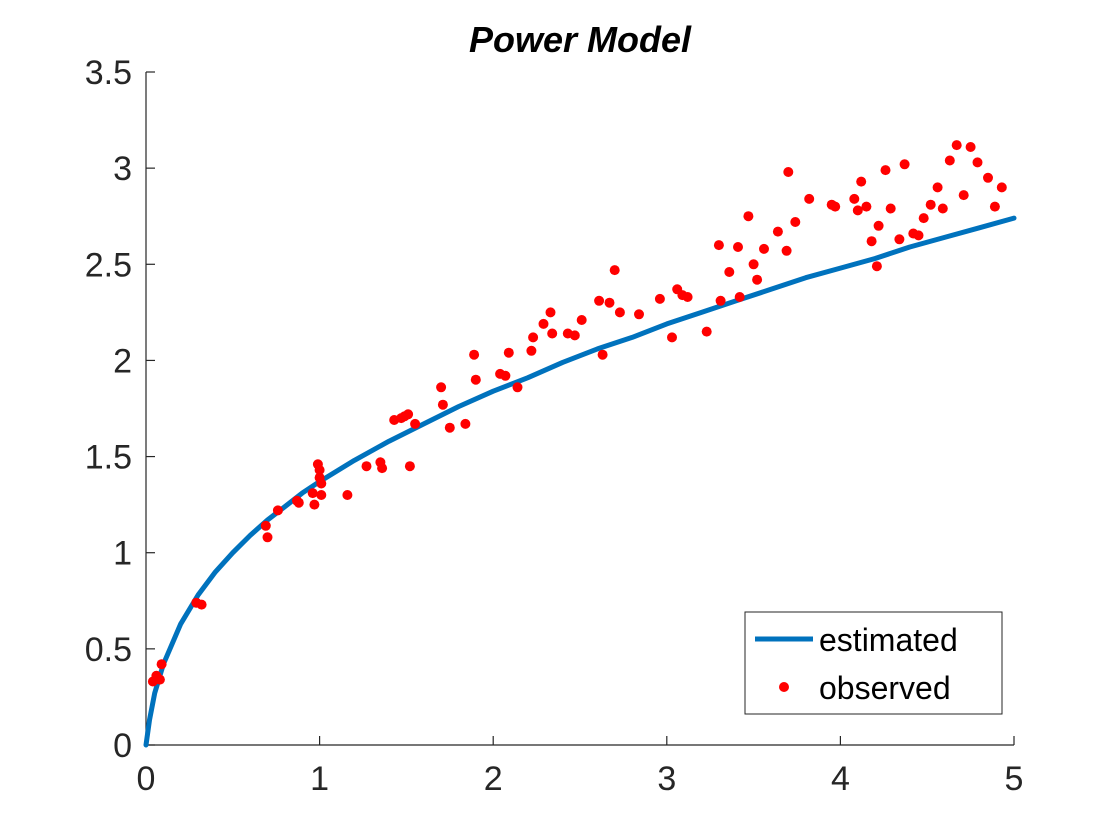 The height and width of the screenshot is (840, 1120). What do you see at coordinates (108, 458) in the screenshot?
I see `y-tick-label: 1.5` at bounding box center [108, 458].